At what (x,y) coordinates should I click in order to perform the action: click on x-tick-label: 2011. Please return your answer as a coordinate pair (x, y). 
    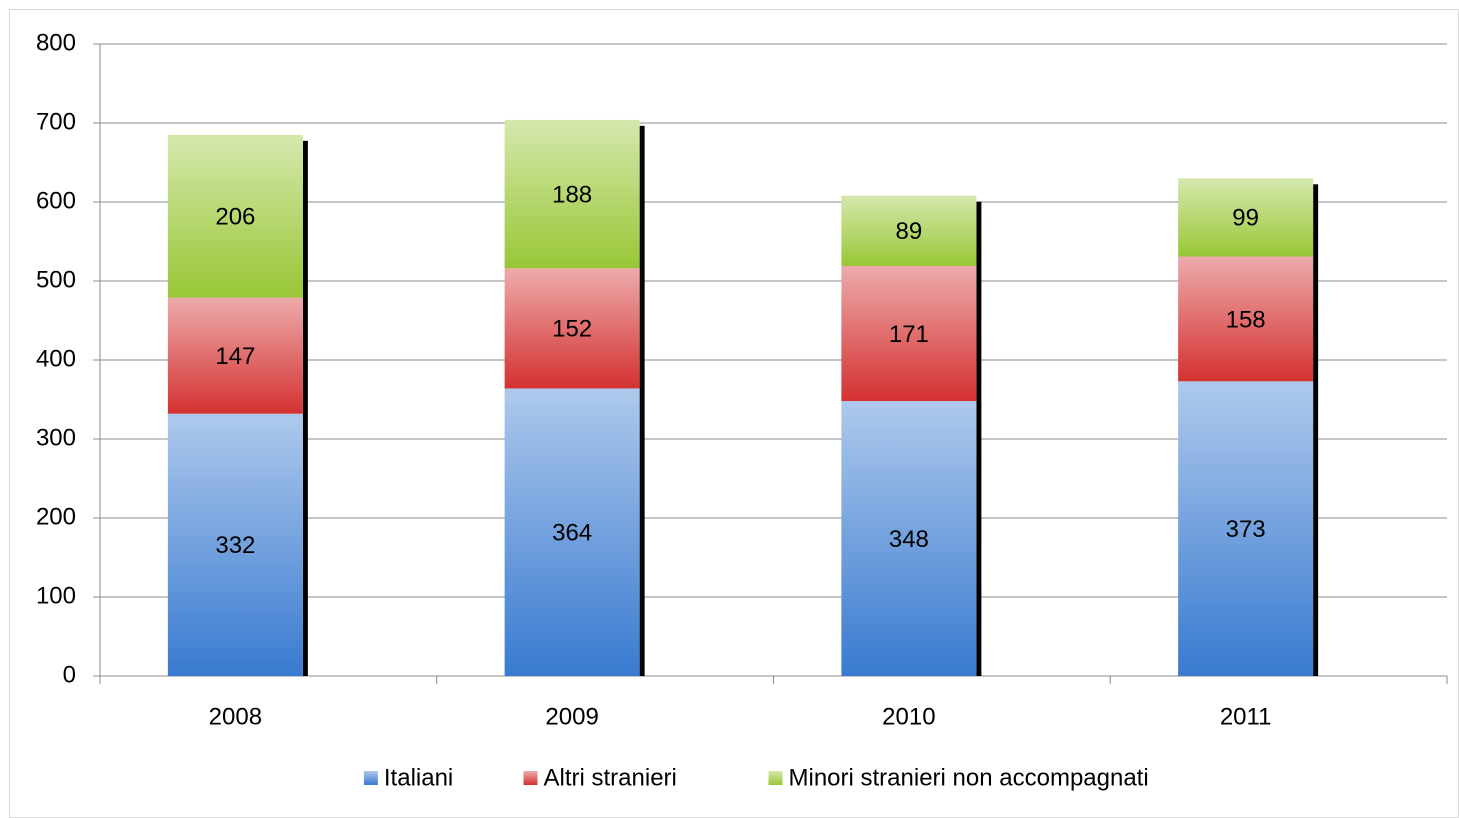
    Looking at the image, I should click on (1246, 716).